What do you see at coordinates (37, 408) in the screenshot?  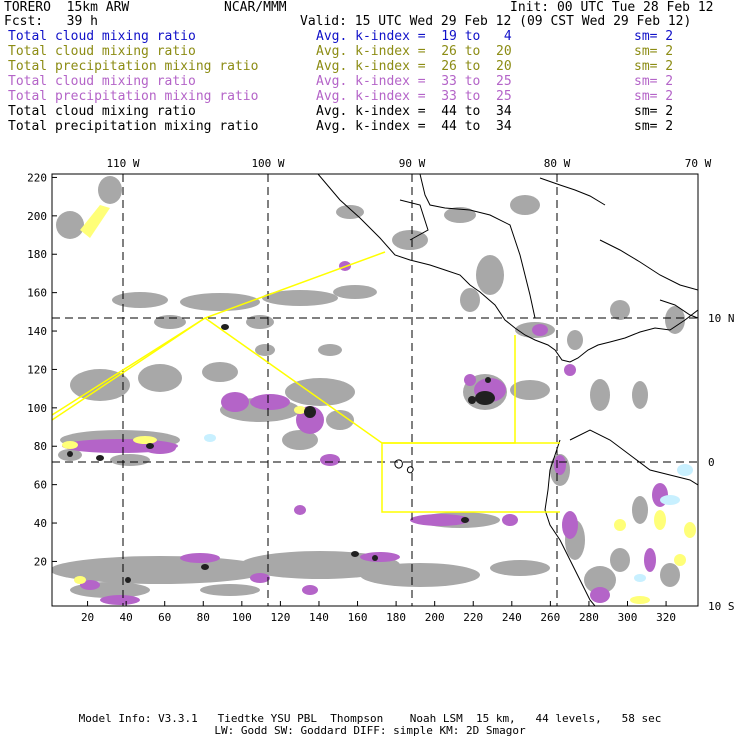 I see `y-tick-label: 100` at bounding box center [37, 408].